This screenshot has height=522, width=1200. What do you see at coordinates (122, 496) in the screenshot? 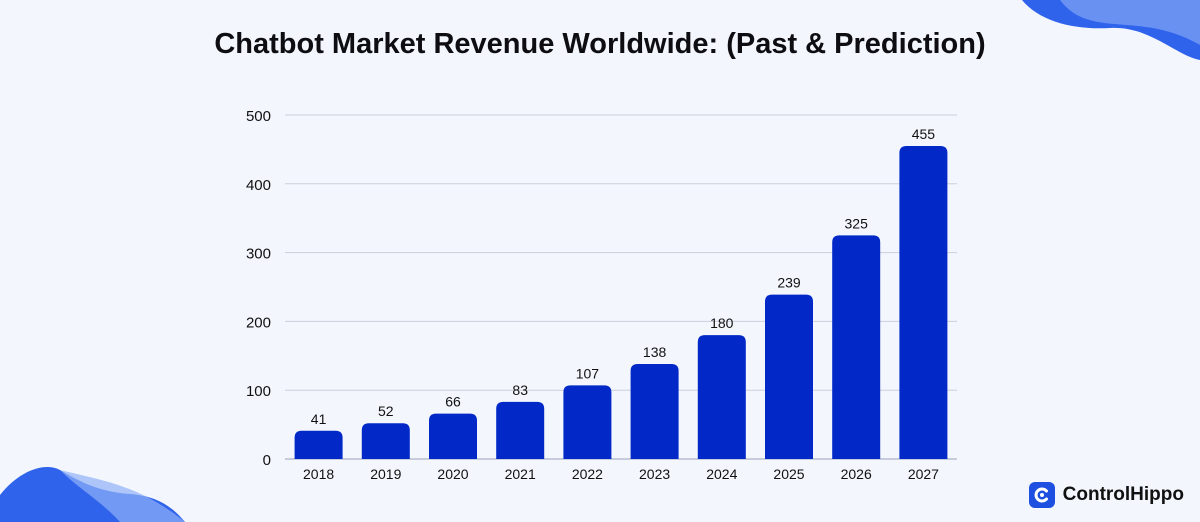
I see `bottom-left-blob-light` at bounding box center [122, 496].